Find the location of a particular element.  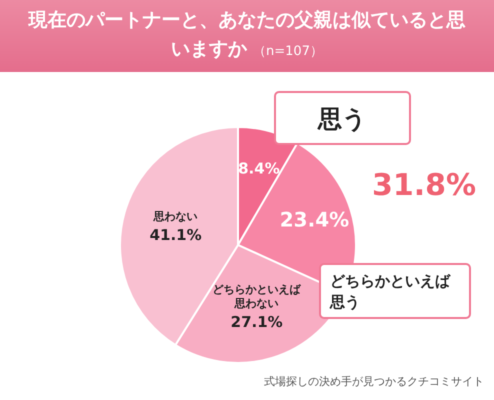

text: 31.8% is located at coordinates (424, 185).